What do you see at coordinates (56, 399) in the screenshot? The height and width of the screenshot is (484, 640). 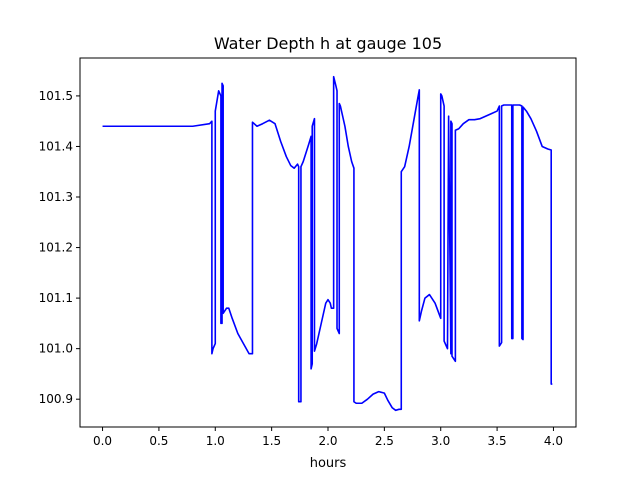 I see `y-tick-label: 100.9` at bounding box center [56, 399].